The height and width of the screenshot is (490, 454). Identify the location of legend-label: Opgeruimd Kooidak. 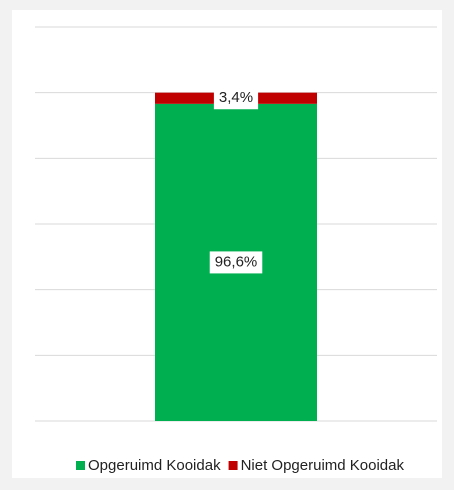
(154, 465).